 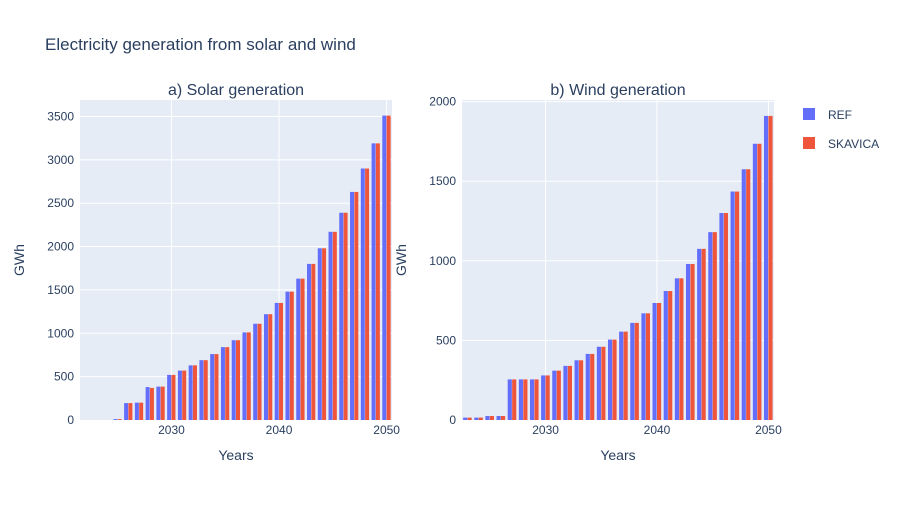 I want to click on y-tick-label: 3000, so click(x=60, y=160).